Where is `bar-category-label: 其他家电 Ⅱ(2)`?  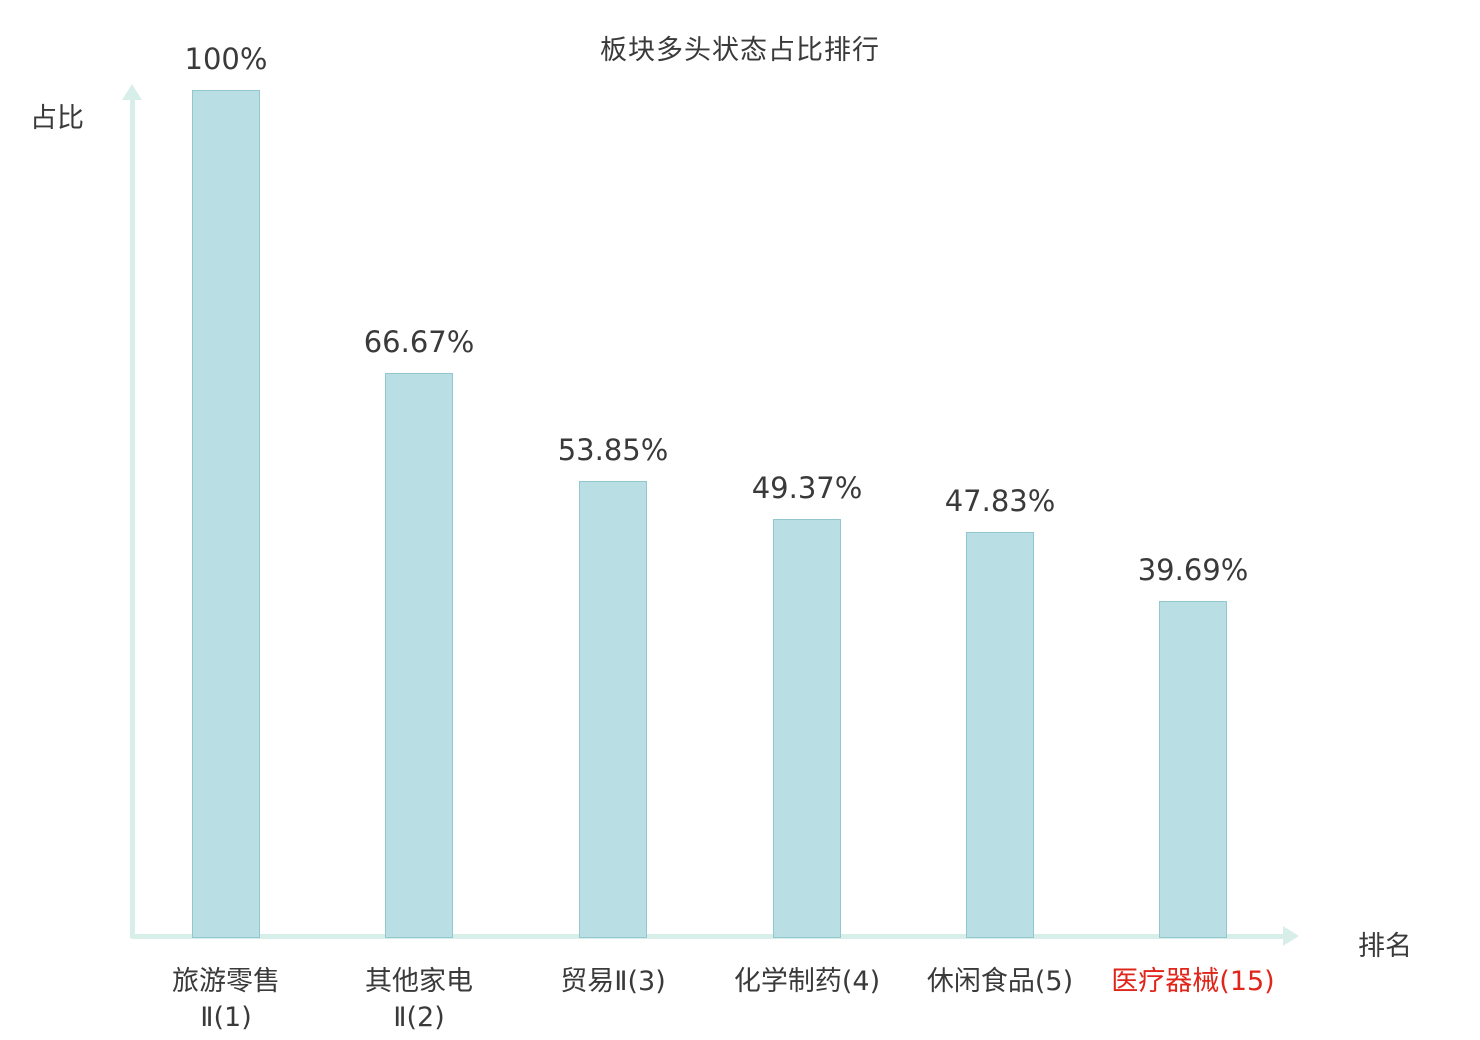
bar-category-label: 其他家电 Ⅱ(2) is located at coordinates (419, 1000).